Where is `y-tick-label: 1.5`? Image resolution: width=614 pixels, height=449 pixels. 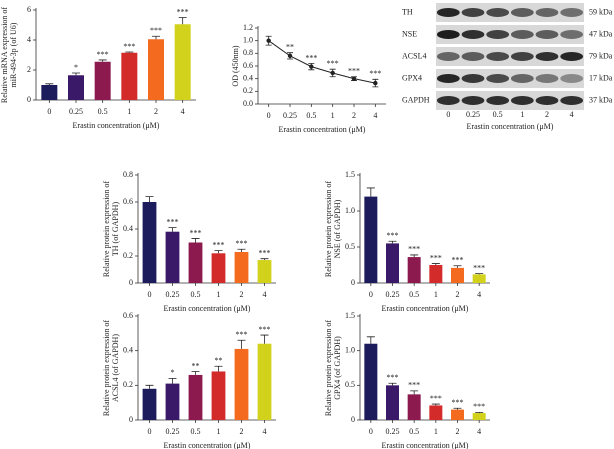
y-tick-label: 1.5 is located at coordinates (350, 174).